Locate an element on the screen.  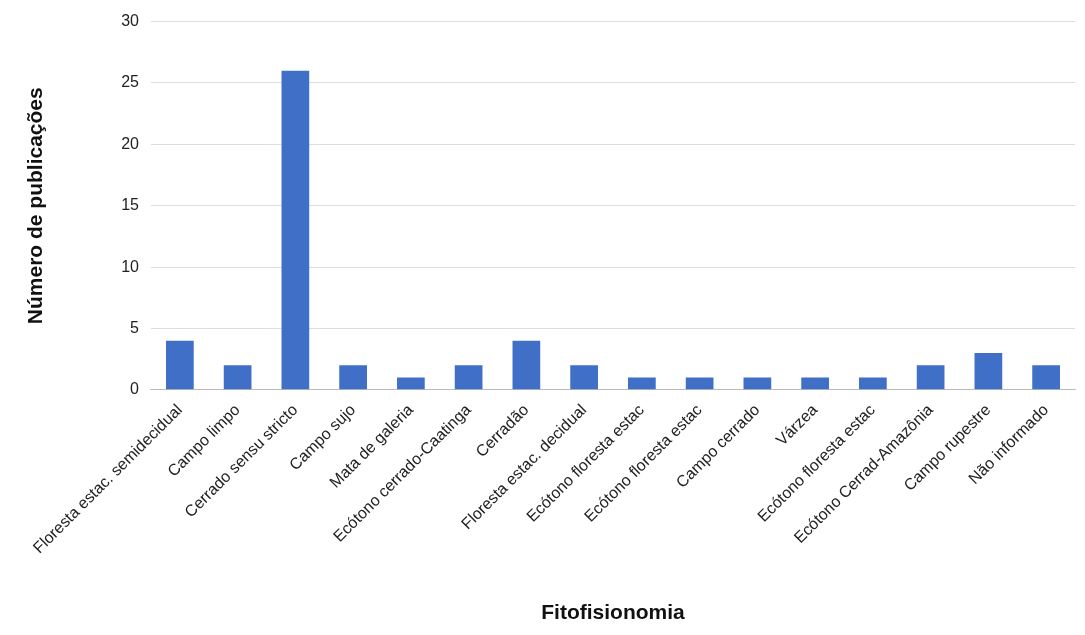
y-tick-label: 5 is located at coordinates (135, 327).